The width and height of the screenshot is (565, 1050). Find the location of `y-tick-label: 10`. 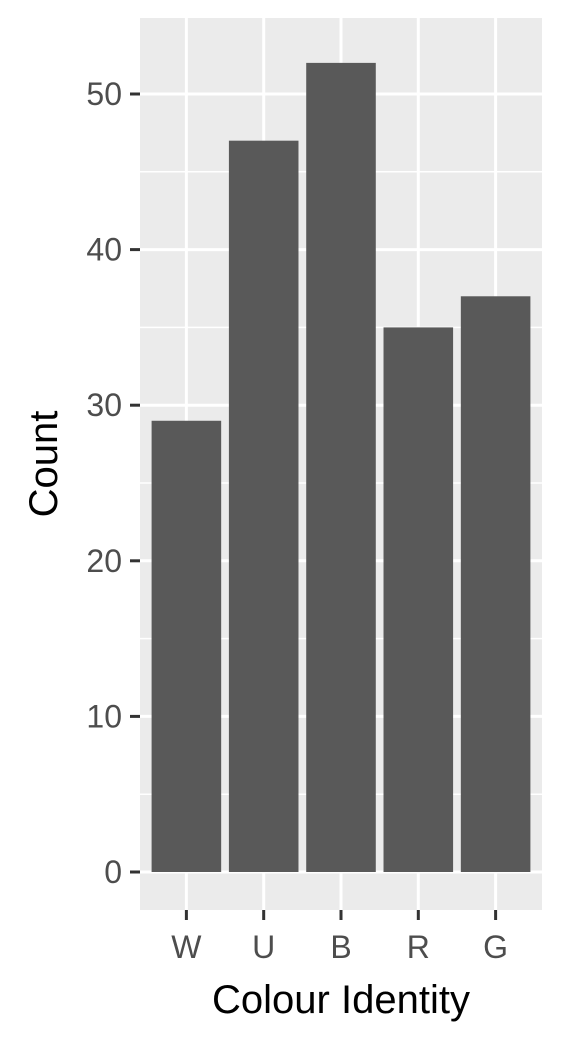

y-tick-label: 10 is located at coordinates (104, 716).